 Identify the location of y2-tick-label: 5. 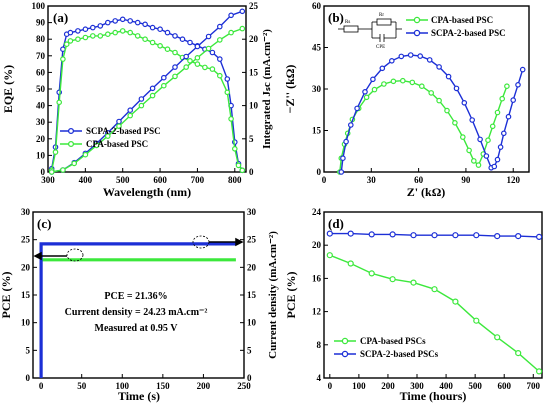
(251, 139).